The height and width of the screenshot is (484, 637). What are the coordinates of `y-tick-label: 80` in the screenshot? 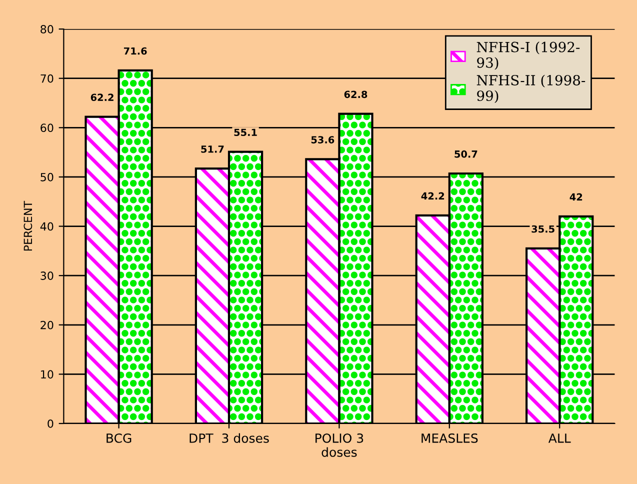 It's located at (47, 29).